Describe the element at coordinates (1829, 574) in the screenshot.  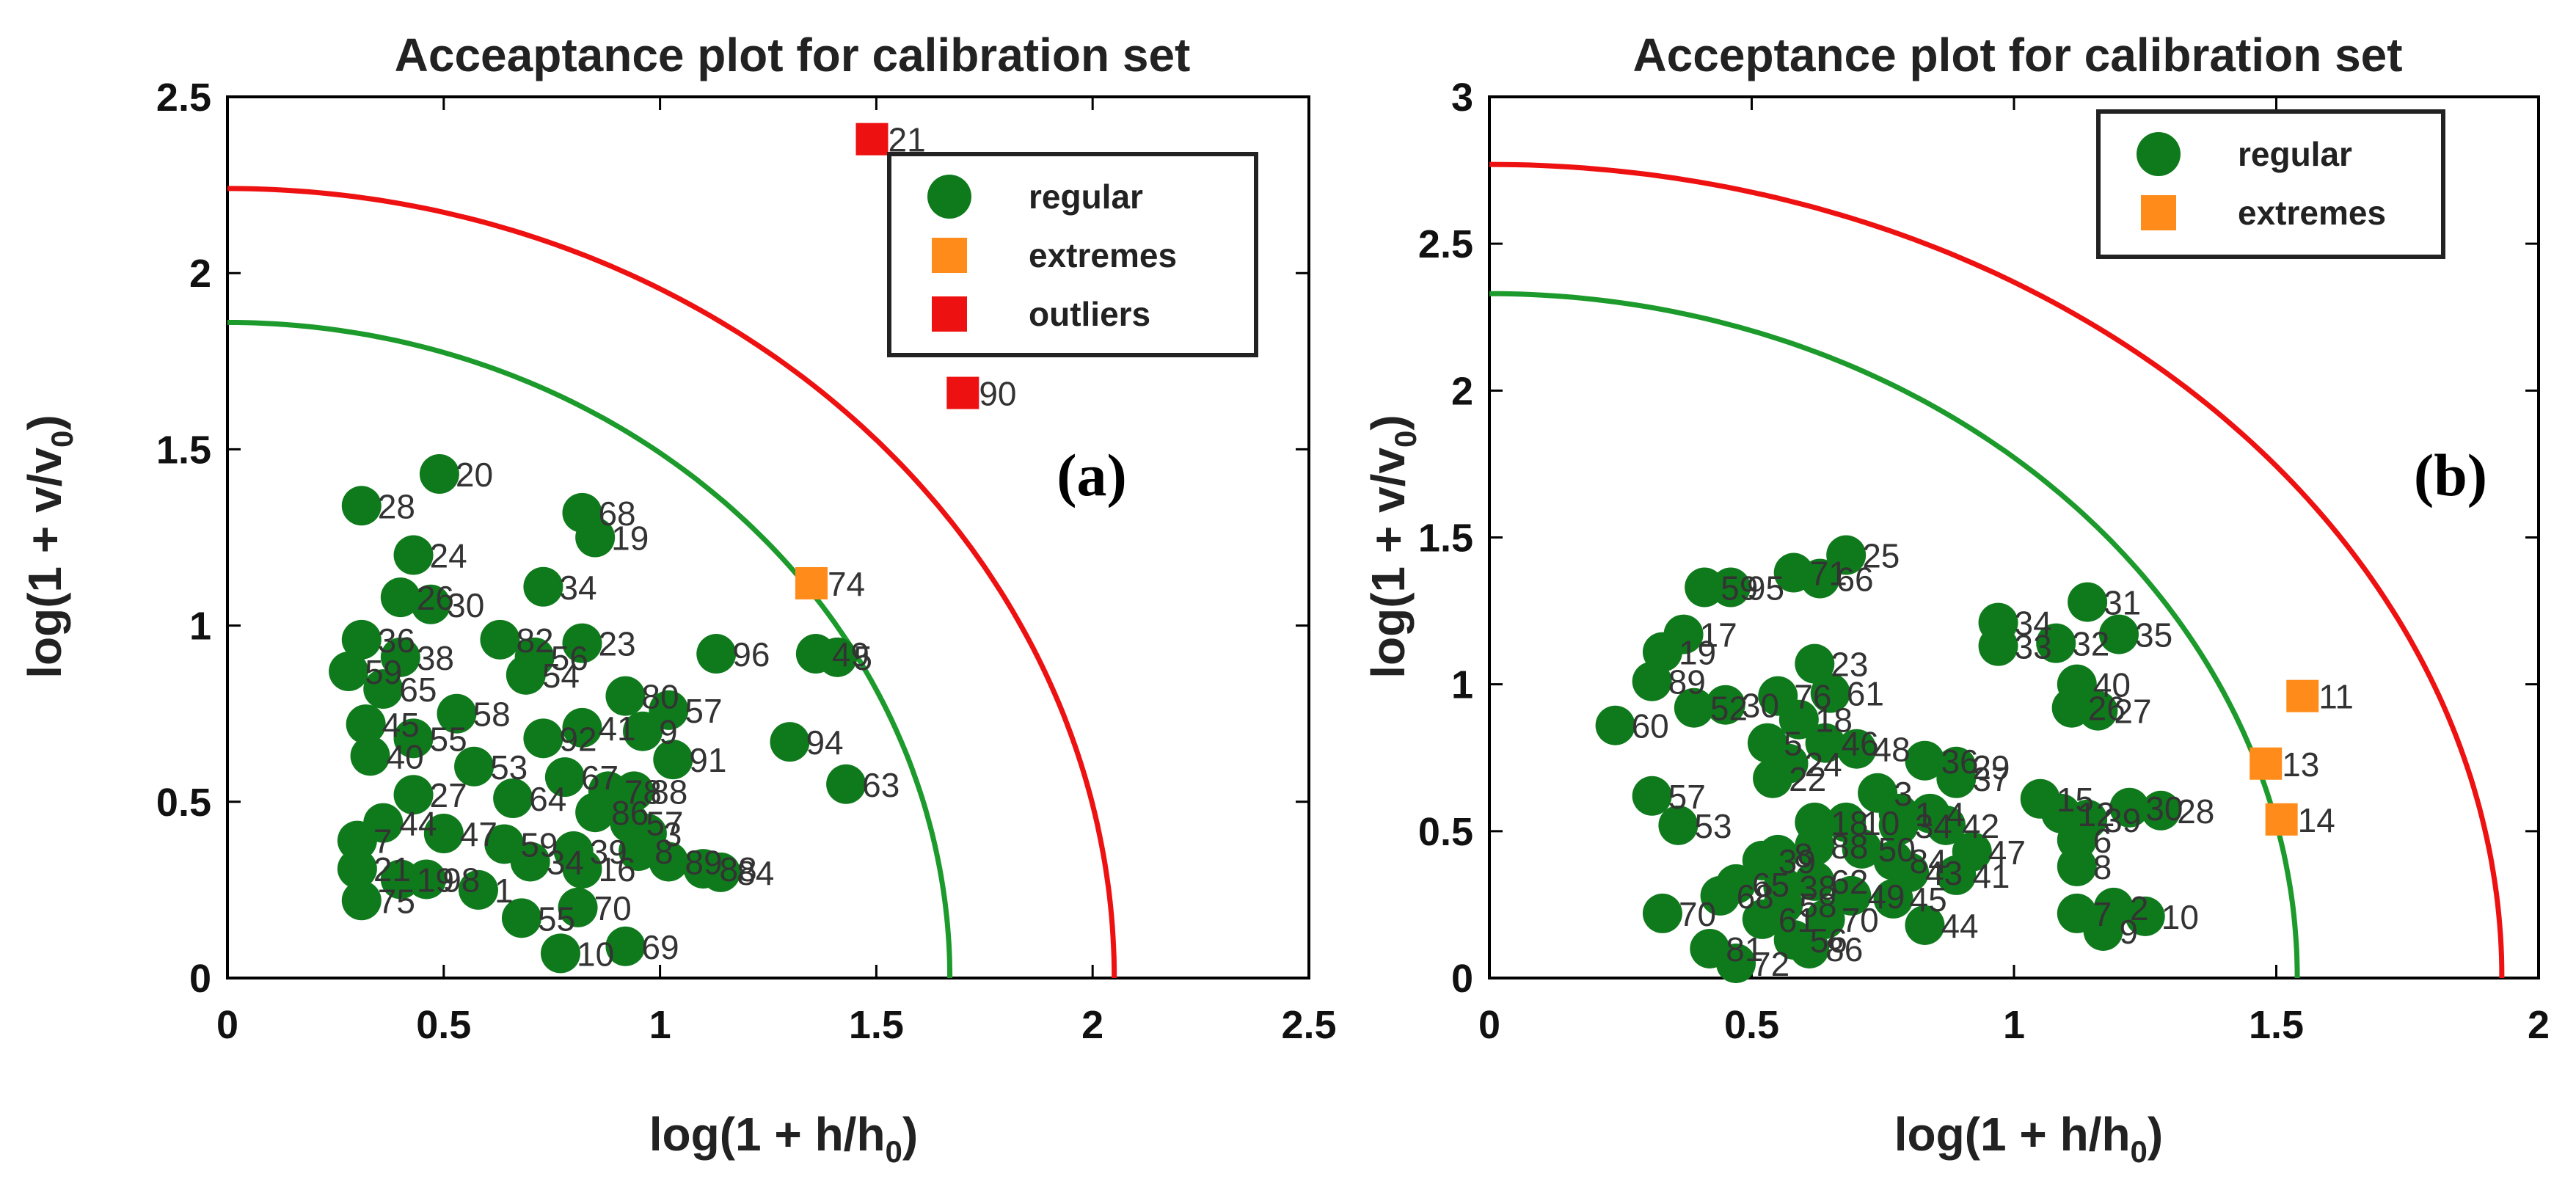
I see `point-label: 71` at that location.